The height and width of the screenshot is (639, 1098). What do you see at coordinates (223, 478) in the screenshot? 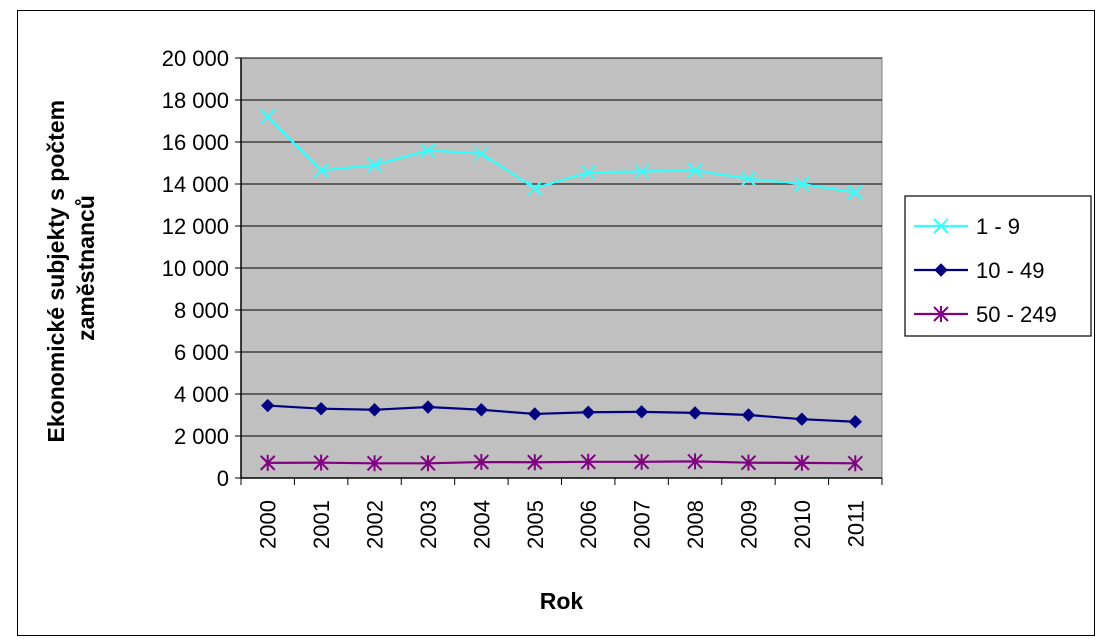
I see `y-tick-label: 0` at bounding box center [223, 478].